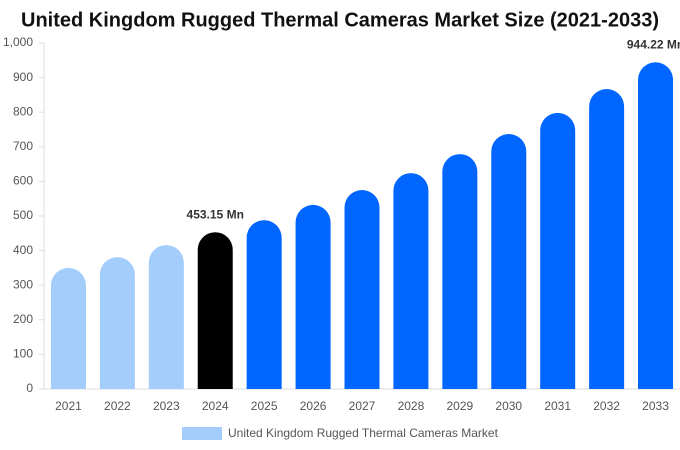 This screenshot has height=450, width=680. Describe the element at coordinates (18, 42) in the screenshot. I see `y-tick-label: 1,000` at that location.